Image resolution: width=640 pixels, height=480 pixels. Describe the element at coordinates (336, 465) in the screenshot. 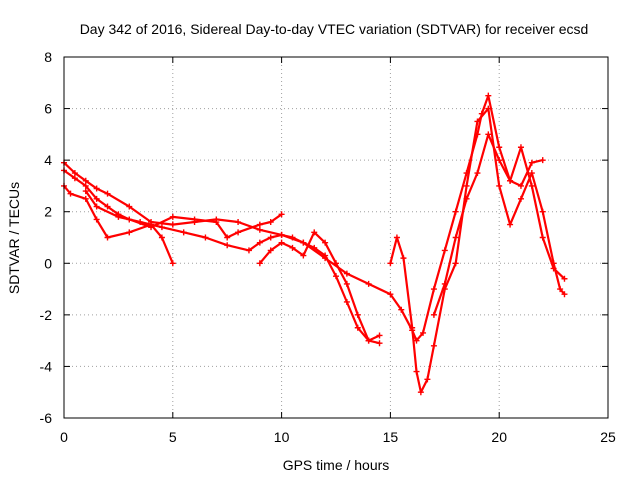

I see `x-axis-label: GPS time / hours` at that location.